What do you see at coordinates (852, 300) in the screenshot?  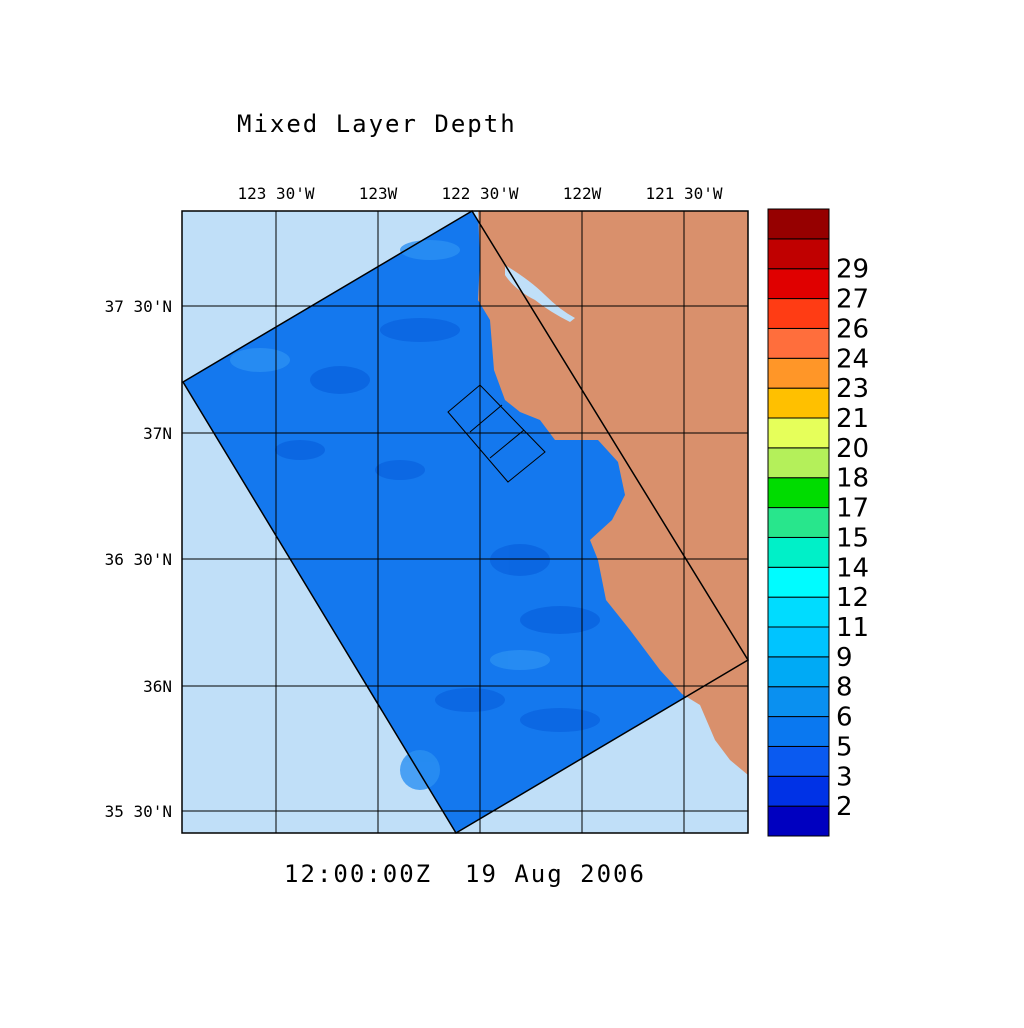 I see `colorbar-label: 27` at bounding box center [852, 300].